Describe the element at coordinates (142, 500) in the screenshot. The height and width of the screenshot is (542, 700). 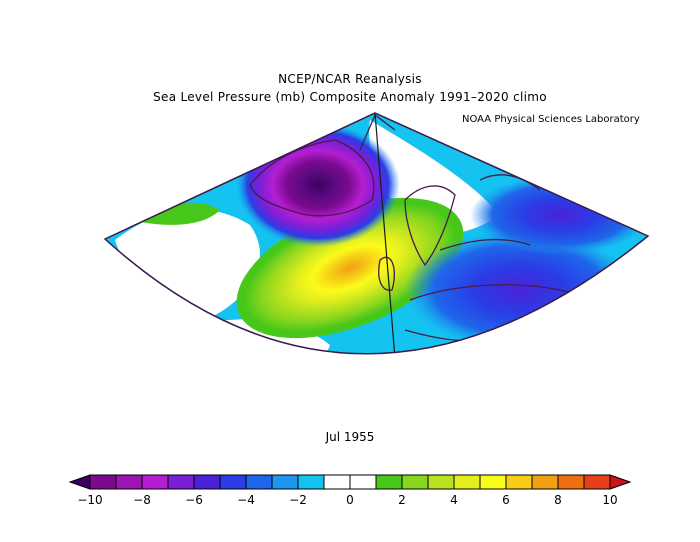
I see `colorbar-tick-label: −8` at that location.